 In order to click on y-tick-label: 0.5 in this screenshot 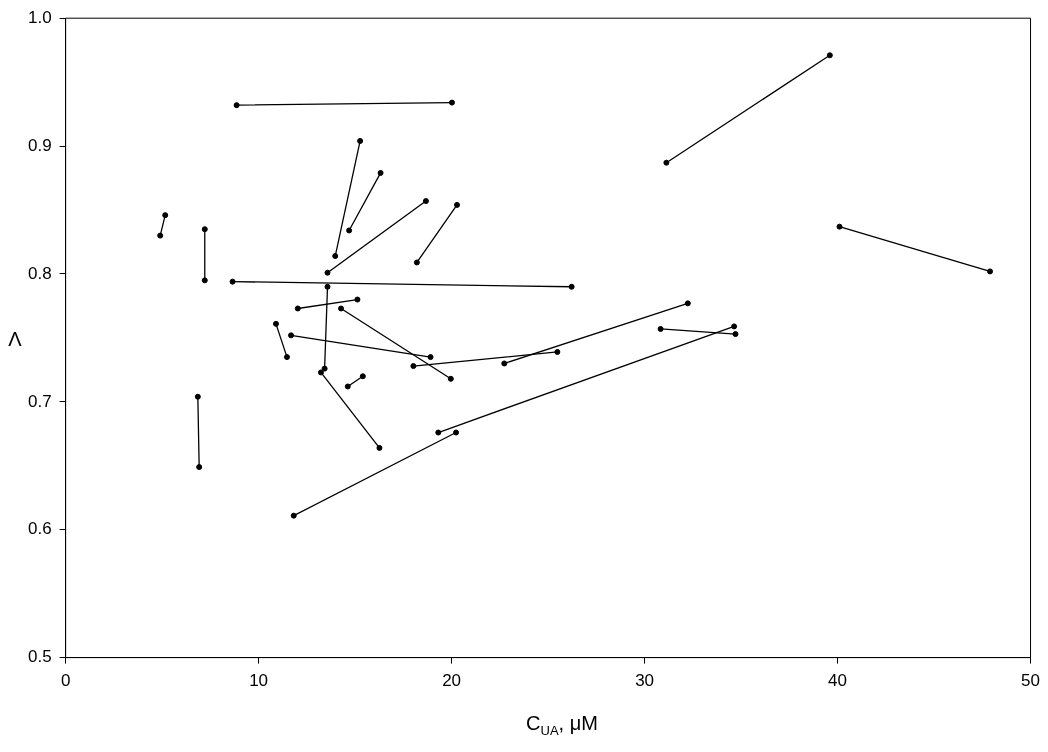, I will do `click(39, 657)`.